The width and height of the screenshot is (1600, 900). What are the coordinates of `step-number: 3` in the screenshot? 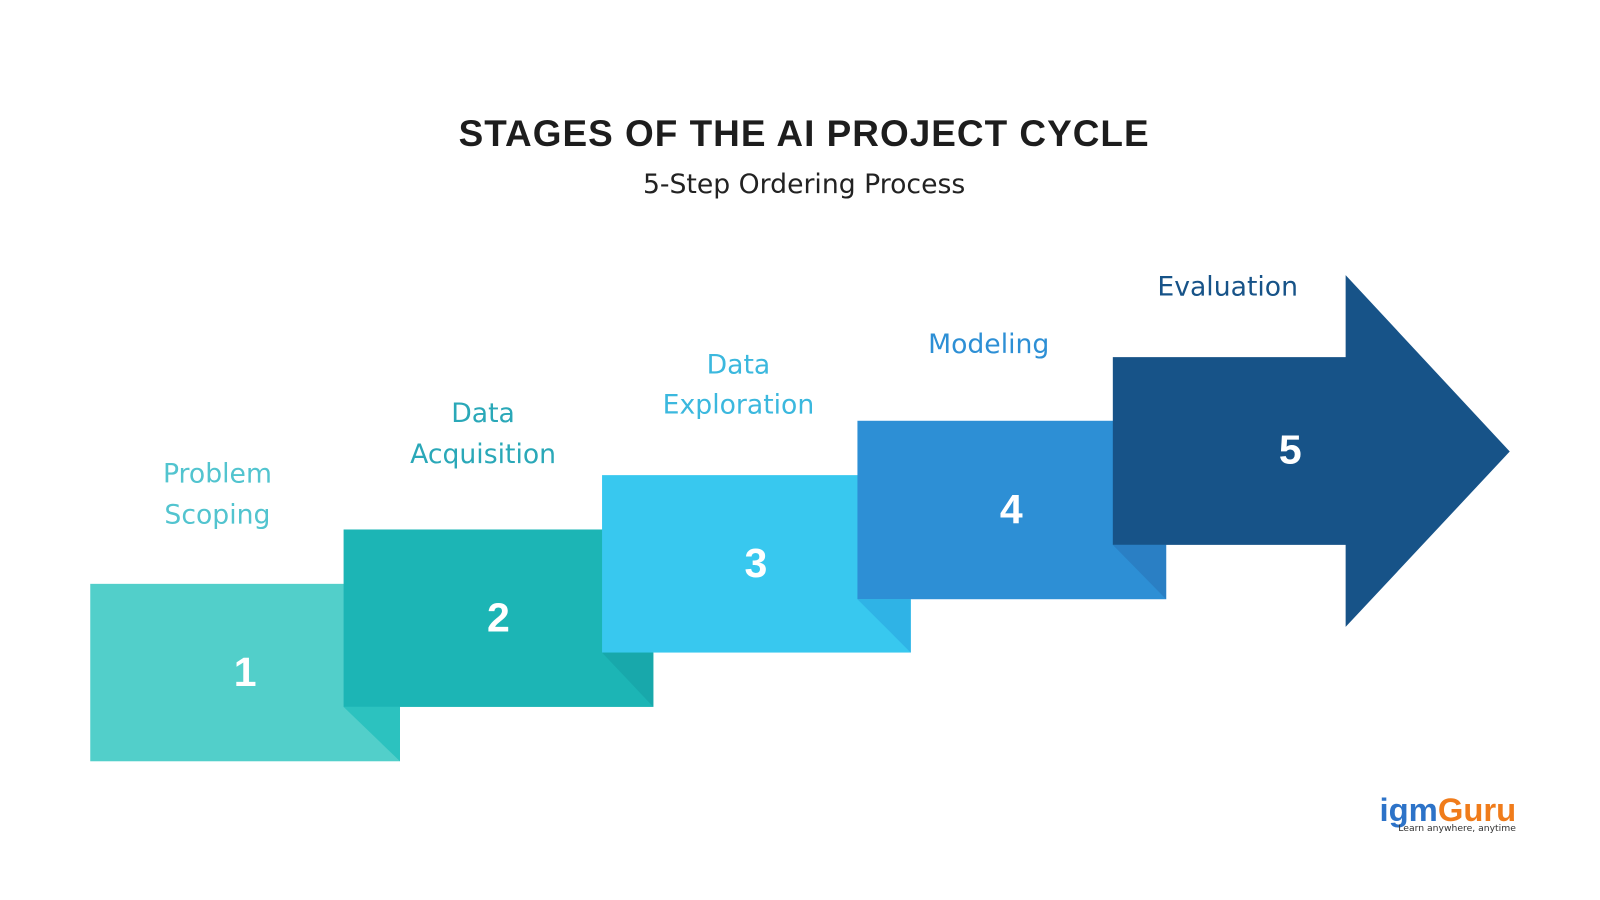 It's located at (755, 563).